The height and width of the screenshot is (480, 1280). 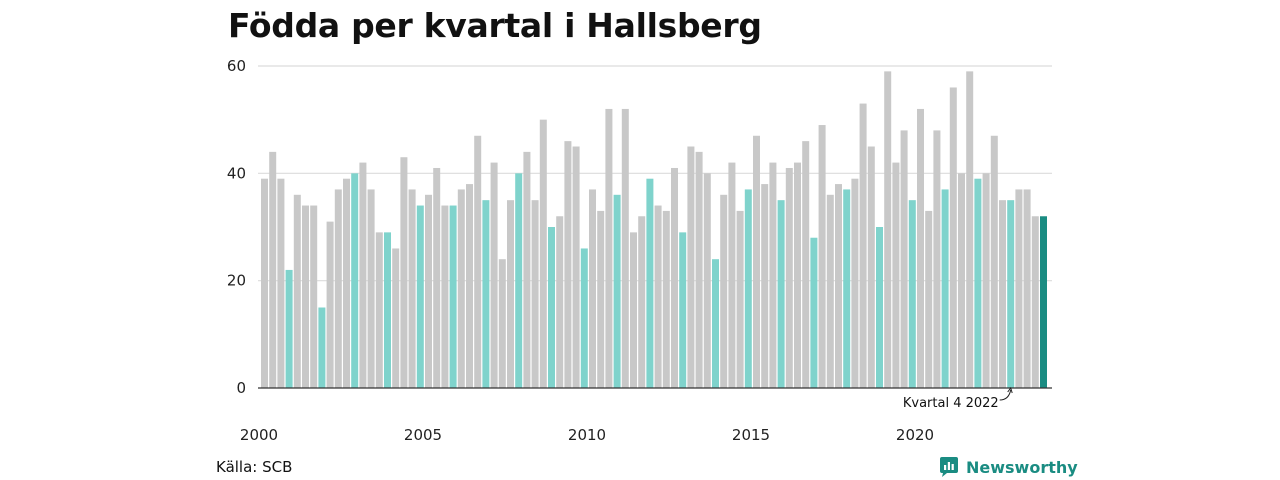 What do you see at coordinates (915, 435) in the screenshot?
I see `x-tick-label: 2020` at bounding box center [915, 435].